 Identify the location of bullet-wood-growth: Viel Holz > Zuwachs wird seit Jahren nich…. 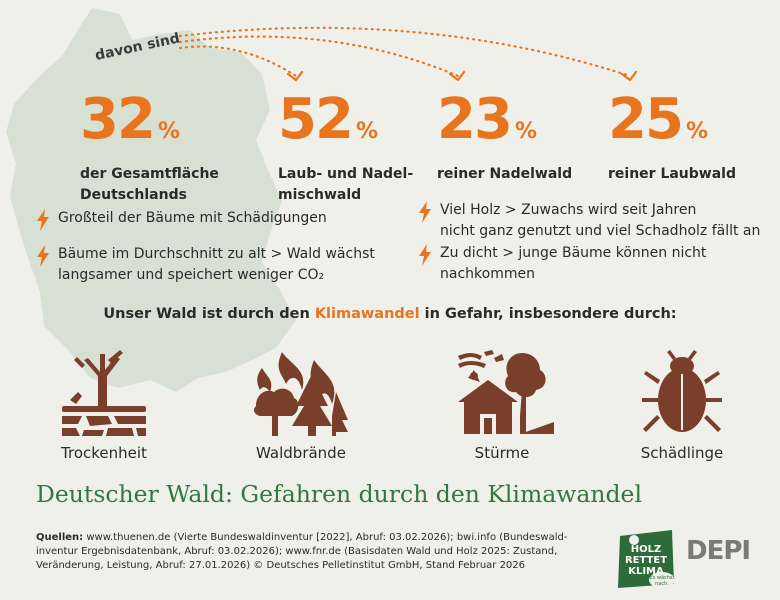
(589, 221).